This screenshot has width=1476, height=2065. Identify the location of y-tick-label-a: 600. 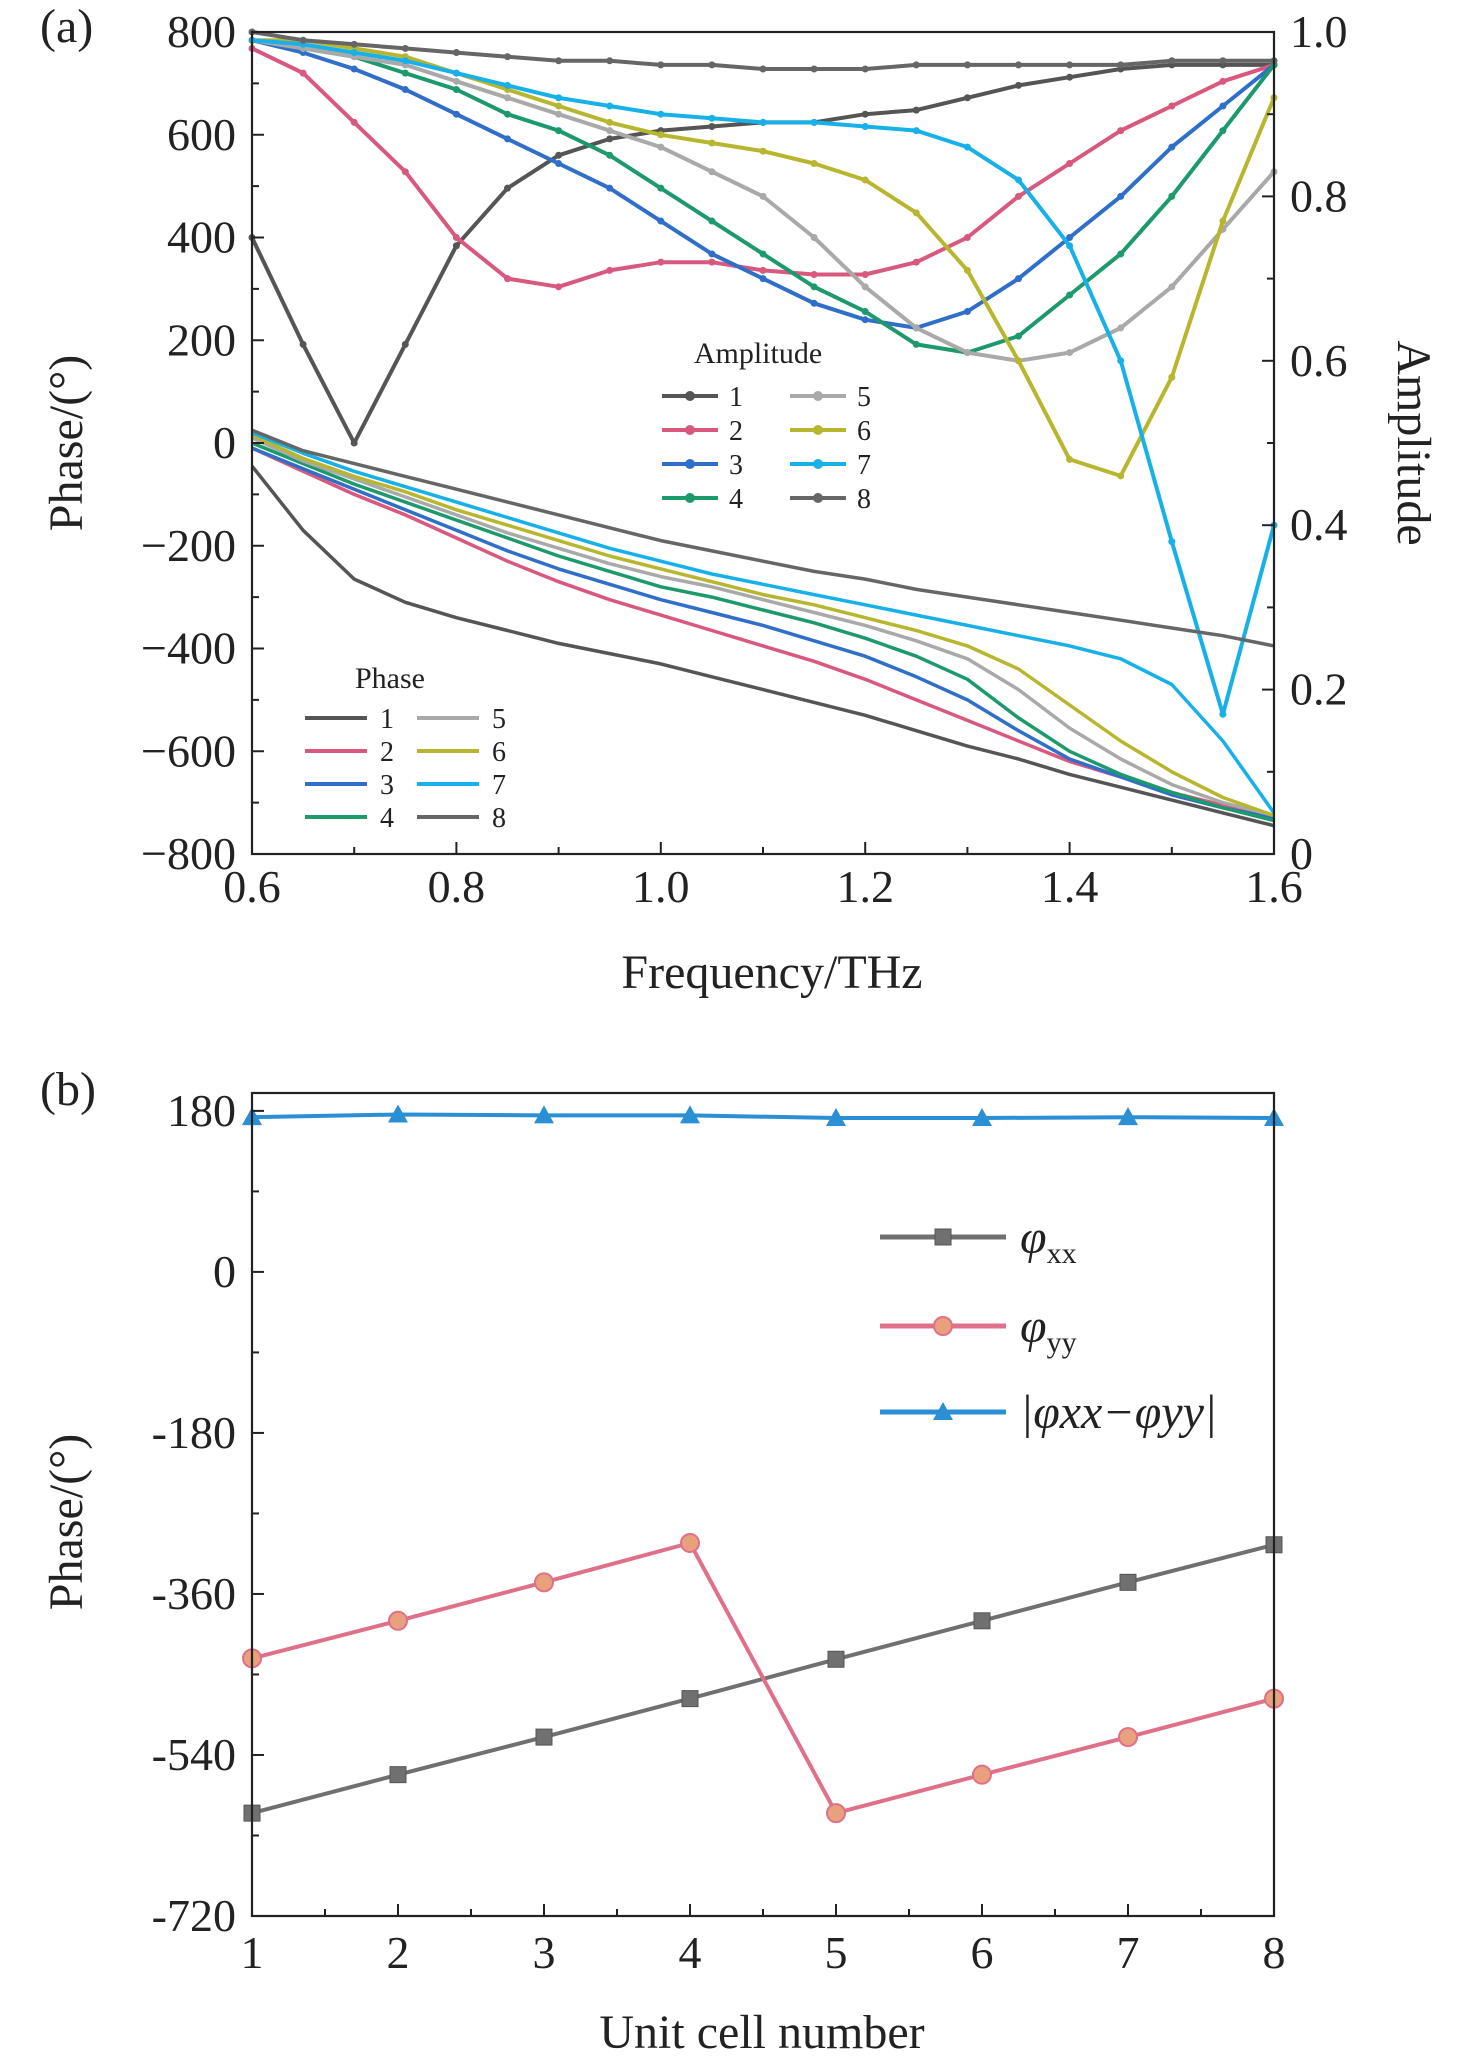
(201, 134).